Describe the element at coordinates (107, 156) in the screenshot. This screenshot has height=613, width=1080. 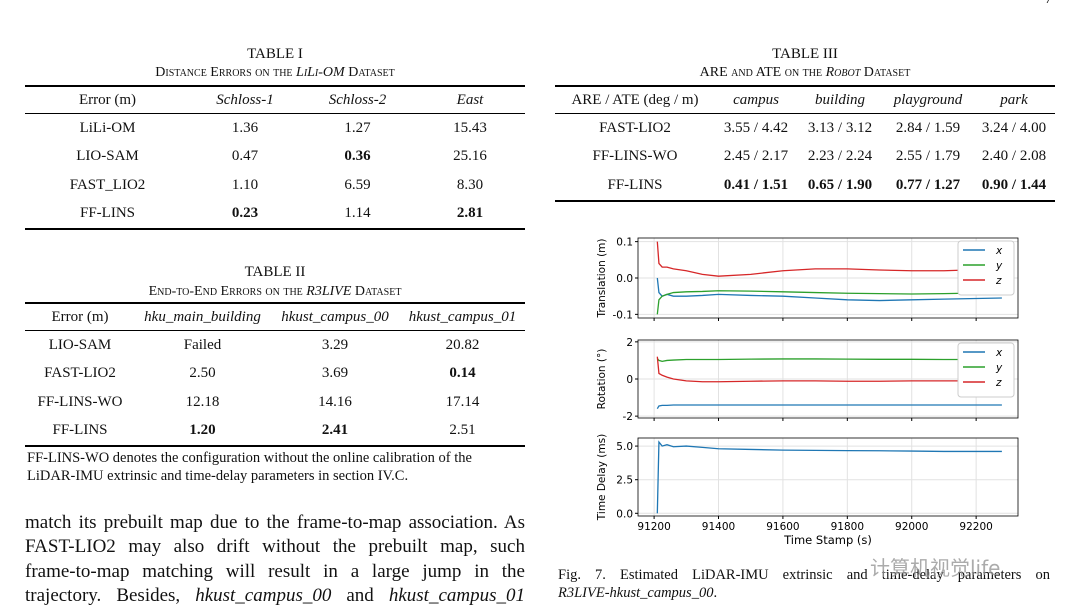
I see `text-segment: LIO-SAM` at that location.